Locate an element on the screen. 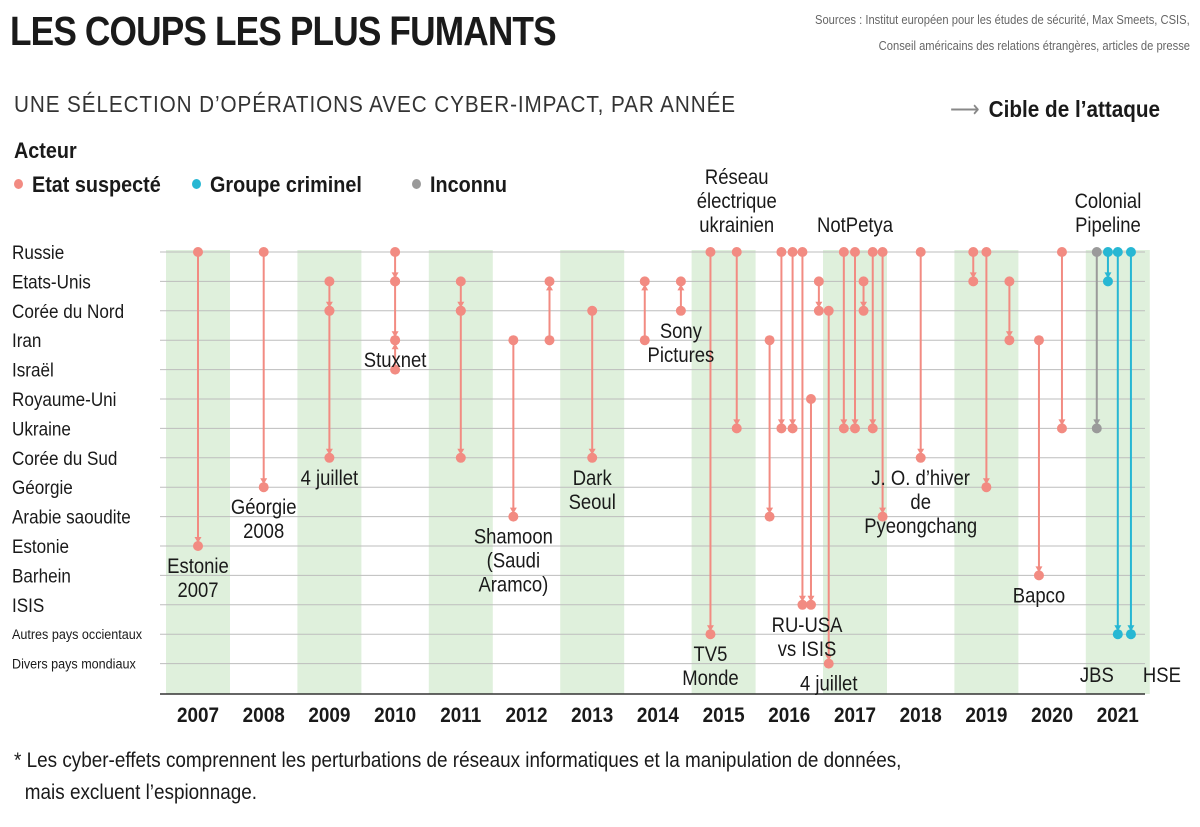 This screenshot has width=1200, height=827. annotation-label: Shamoon is located at coordinates (513, 537).